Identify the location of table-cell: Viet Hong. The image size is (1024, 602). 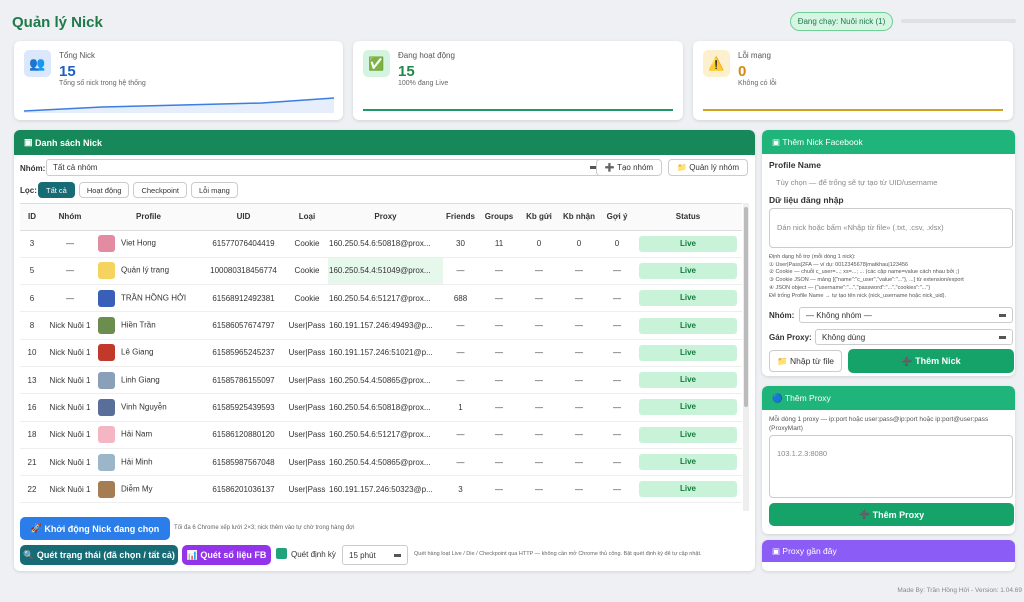
(148, 244).